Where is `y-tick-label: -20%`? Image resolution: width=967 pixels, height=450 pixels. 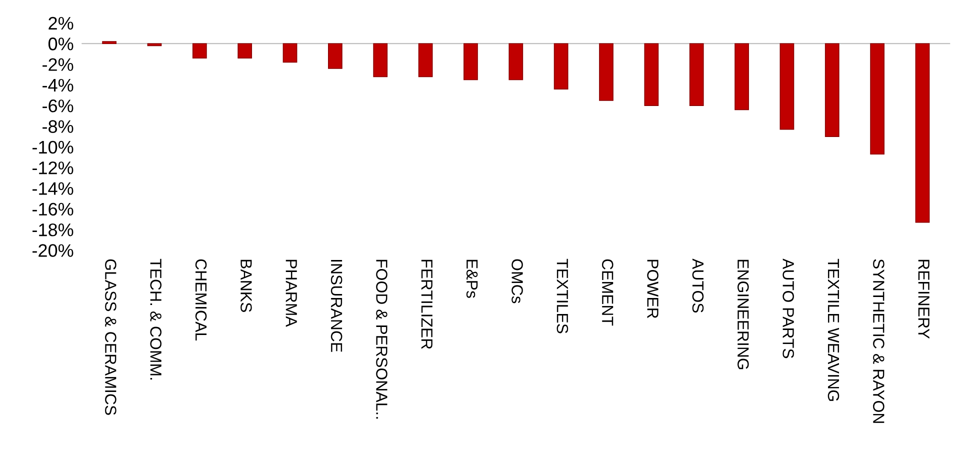 y-tick-label: -20% is located at coordinates (53, 250).